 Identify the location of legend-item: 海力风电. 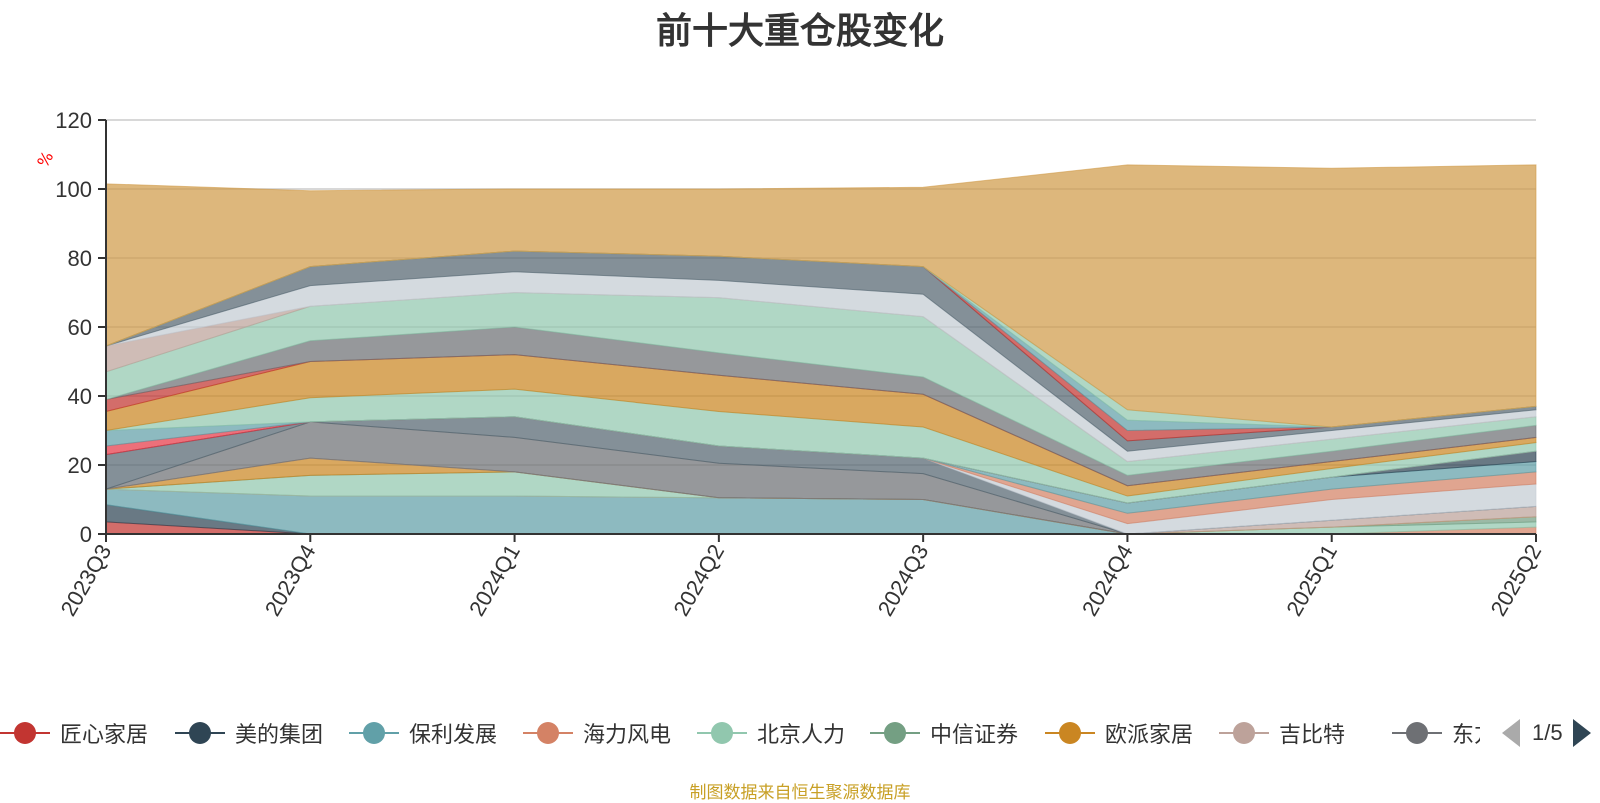
(597, 733).